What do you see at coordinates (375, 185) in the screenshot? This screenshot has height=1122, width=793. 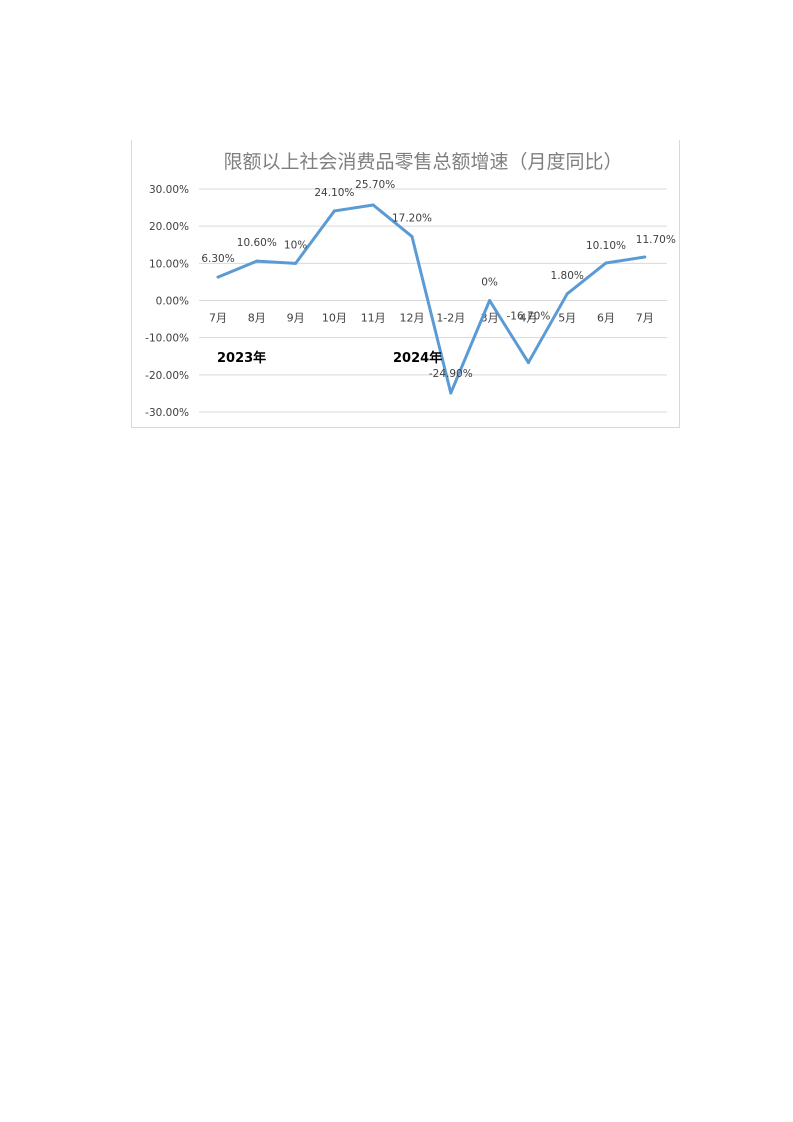 I see `data-label: 25.70%` at bounding box center [375, 185].